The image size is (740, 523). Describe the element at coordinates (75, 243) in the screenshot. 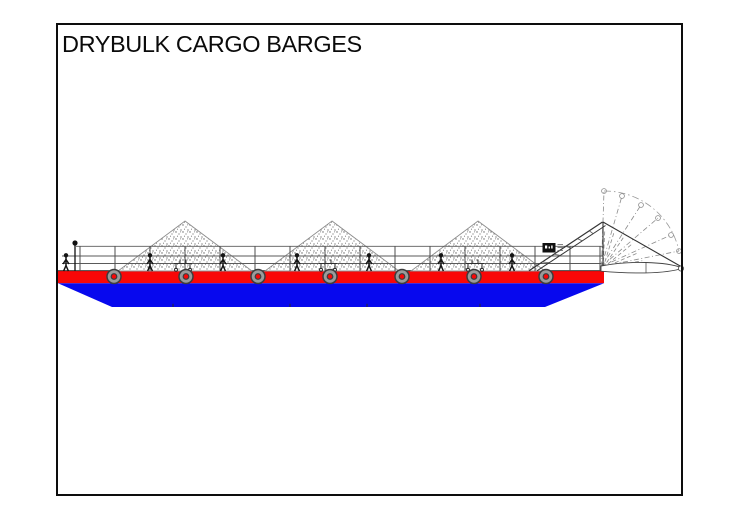

I see `flag-pole-ball` at that location.